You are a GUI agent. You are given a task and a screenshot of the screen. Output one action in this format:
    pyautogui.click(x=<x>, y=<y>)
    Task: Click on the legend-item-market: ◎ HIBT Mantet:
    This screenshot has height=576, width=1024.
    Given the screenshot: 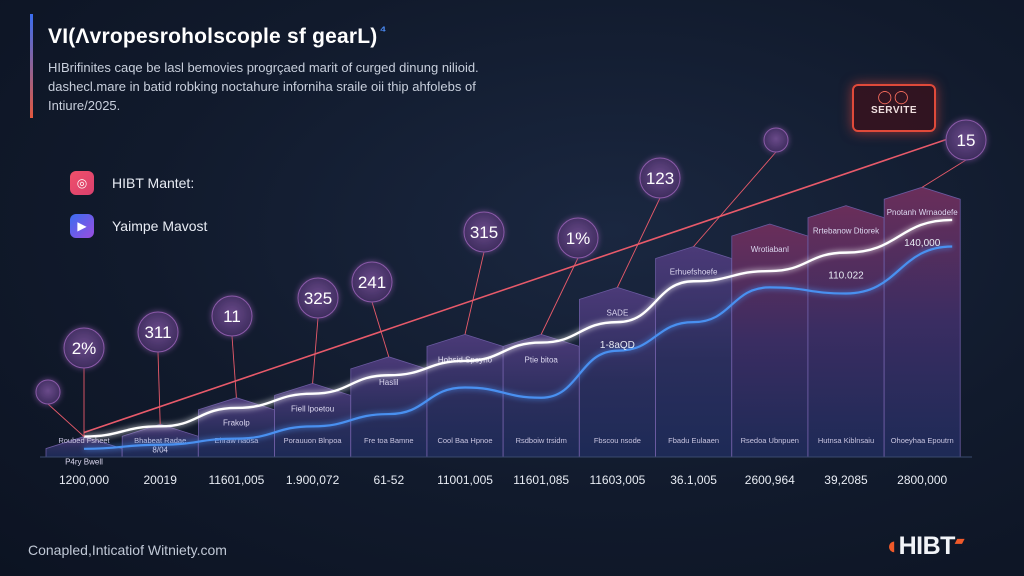 What is the action you would take?
    pyautogui.click(x=132, y=183)
    